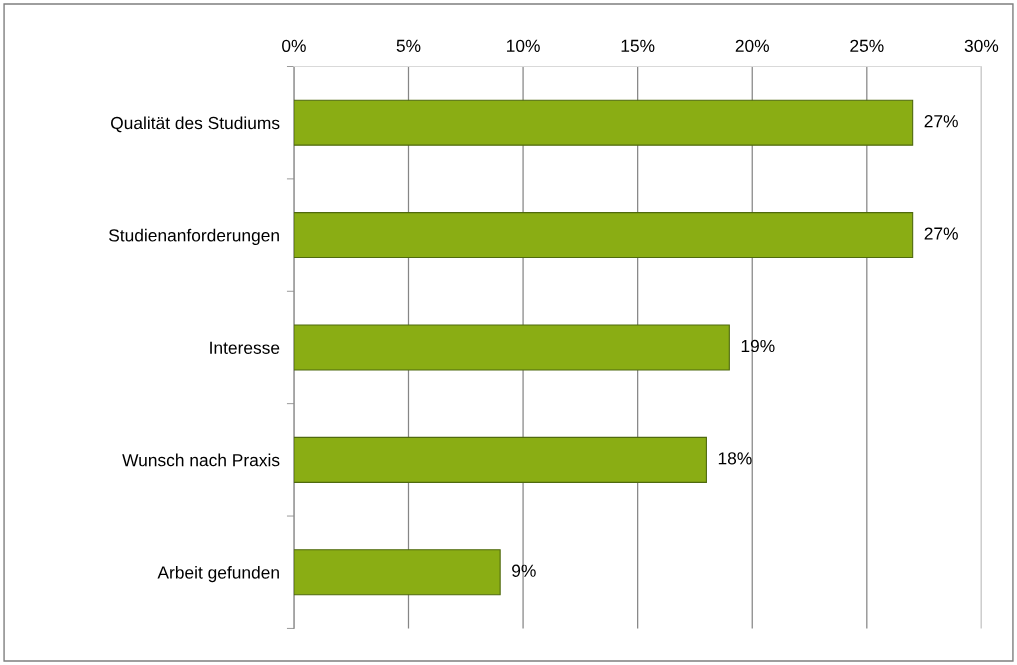 The height and width of the screenshot is (665, 1017). What do you see at coordinates (981, 45) in the screenshot?
I see `x-tick-label: 30%` at bounding box center [981, 45].